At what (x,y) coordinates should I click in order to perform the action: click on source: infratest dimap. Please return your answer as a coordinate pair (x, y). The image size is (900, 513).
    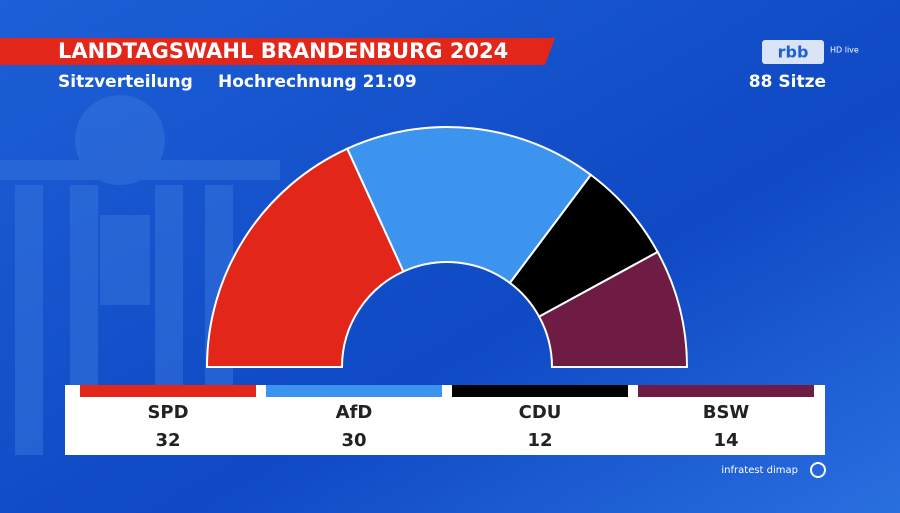
    Looking at the image, I should click on (759, 470).